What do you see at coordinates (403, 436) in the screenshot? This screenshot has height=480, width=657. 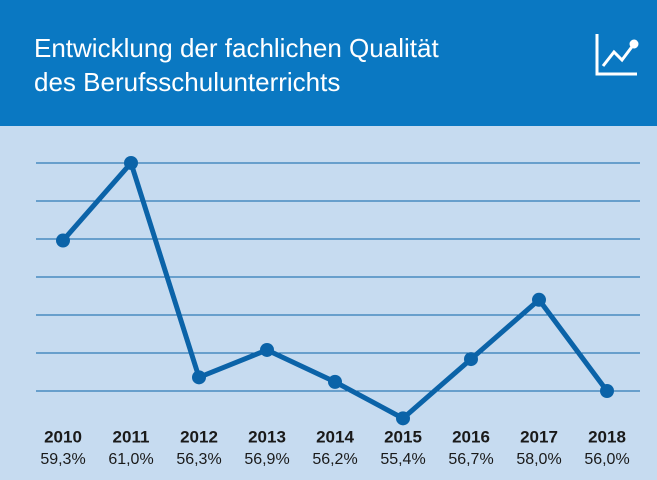 I see `x-tick-label: 2015` at bounding box center [403, 436].